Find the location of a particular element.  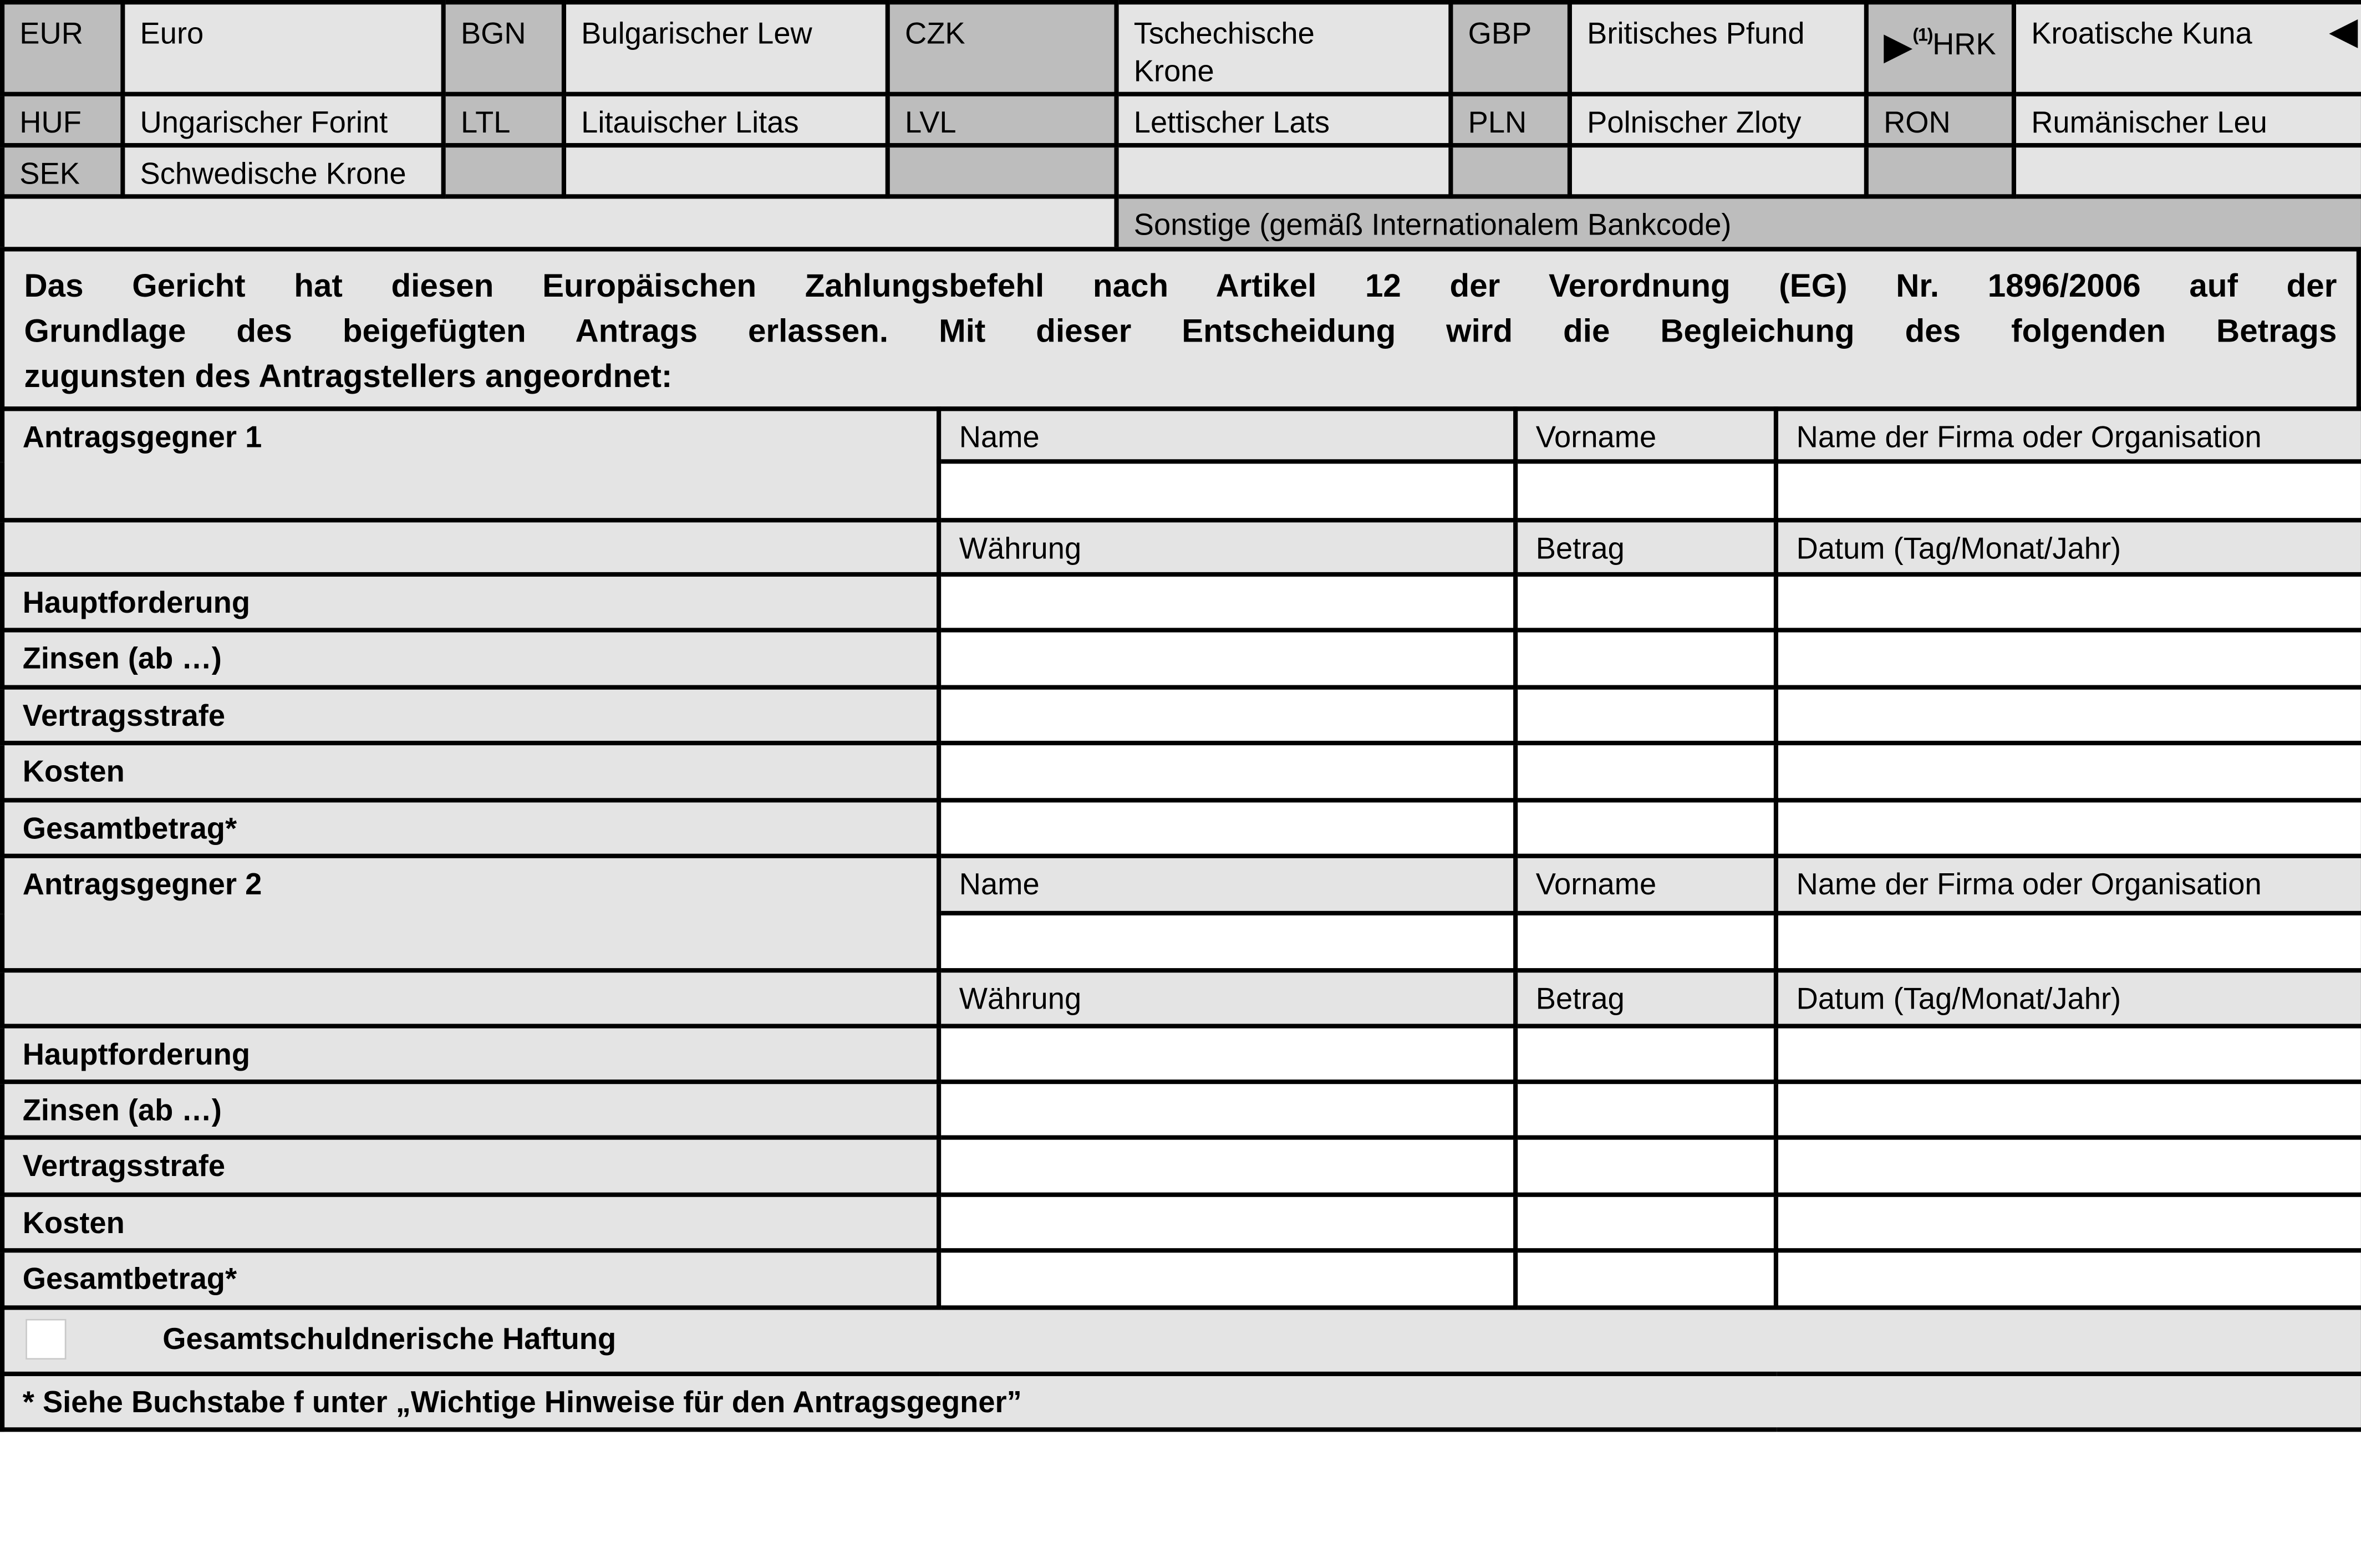

col-header-firma: Name der Firma oder Organisation is located at coordinates (2067, 885).